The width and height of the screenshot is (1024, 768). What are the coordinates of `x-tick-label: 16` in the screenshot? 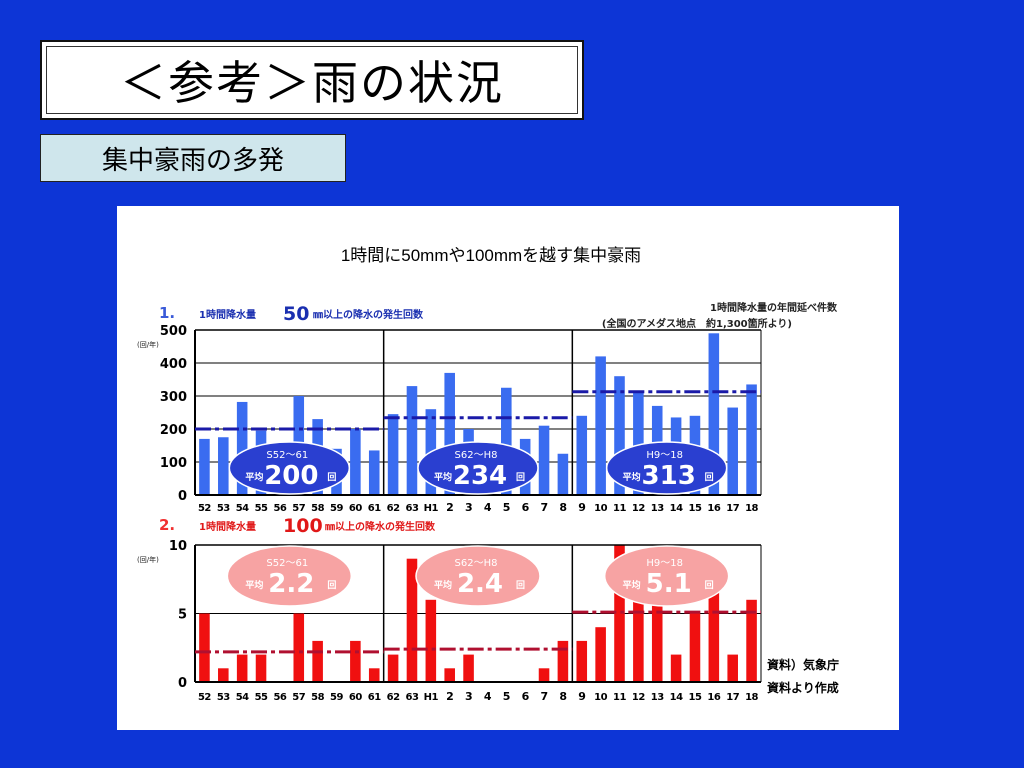 It's located at (713, 697).